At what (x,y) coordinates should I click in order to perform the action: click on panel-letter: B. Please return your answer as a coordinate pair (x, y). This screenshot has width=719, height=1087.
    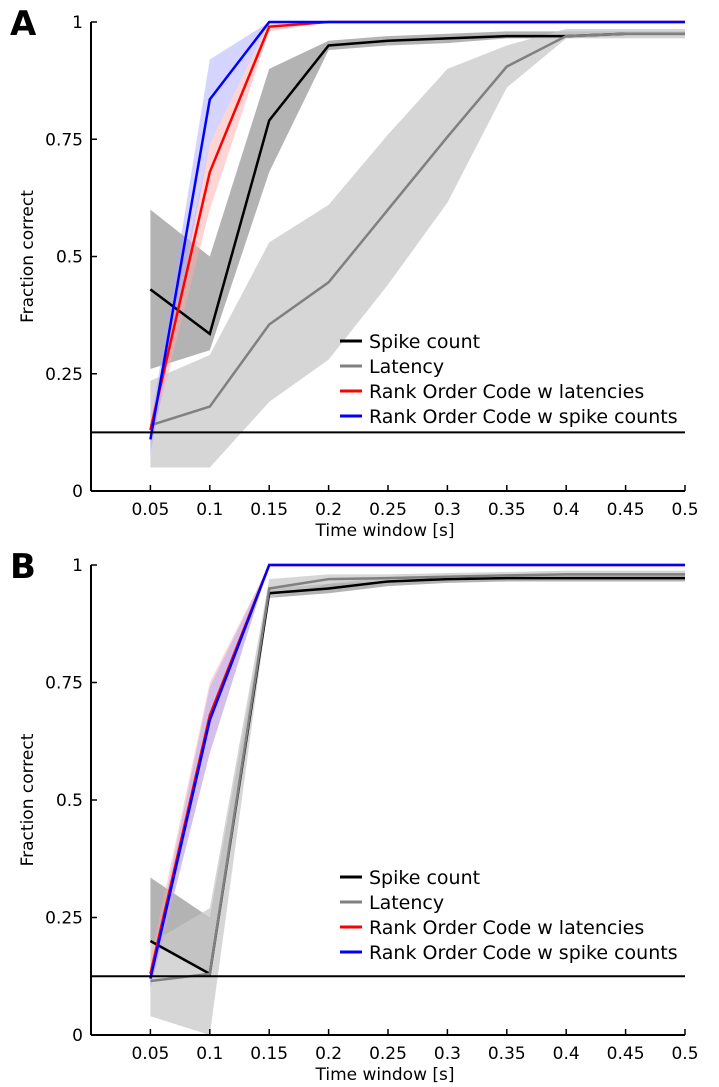
    Looking at the image, I should click on (23, 567).